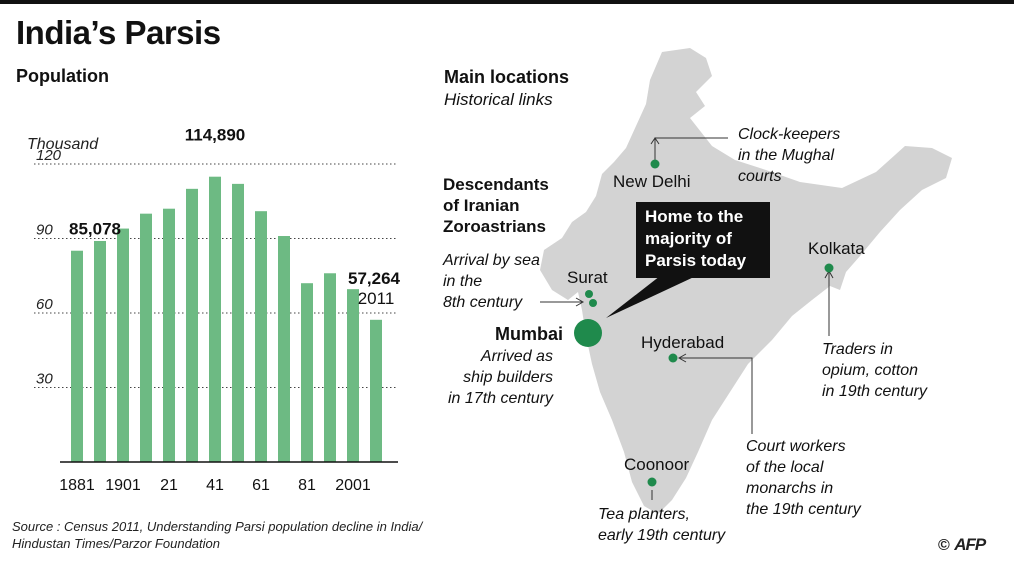 The image size is (1014, 566). What do you see at coordinates (580, 302) in the screenshot?
I see `arrow-surat` at bounding box center [580, 302].